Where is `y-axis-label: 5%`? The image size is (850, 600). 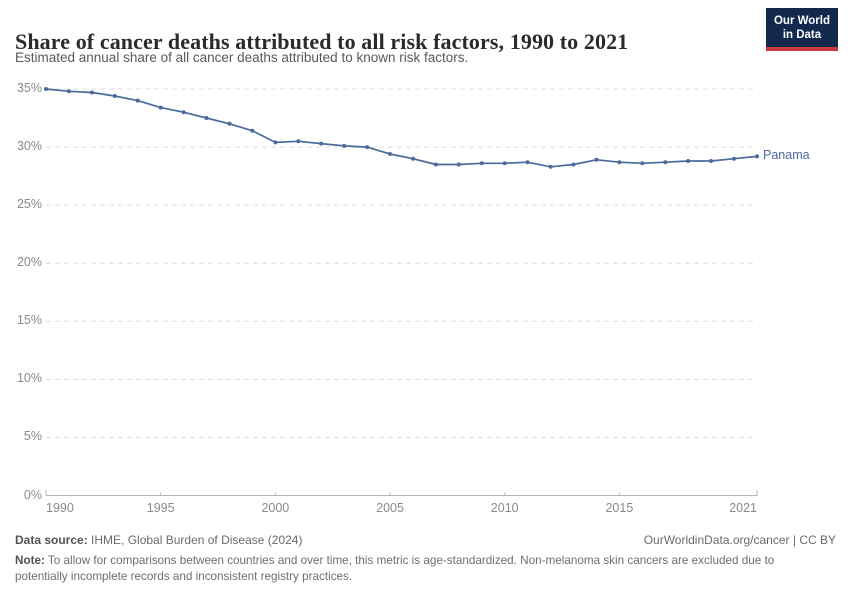
y-axis-label: 5% is located at coordinates (32, 436).